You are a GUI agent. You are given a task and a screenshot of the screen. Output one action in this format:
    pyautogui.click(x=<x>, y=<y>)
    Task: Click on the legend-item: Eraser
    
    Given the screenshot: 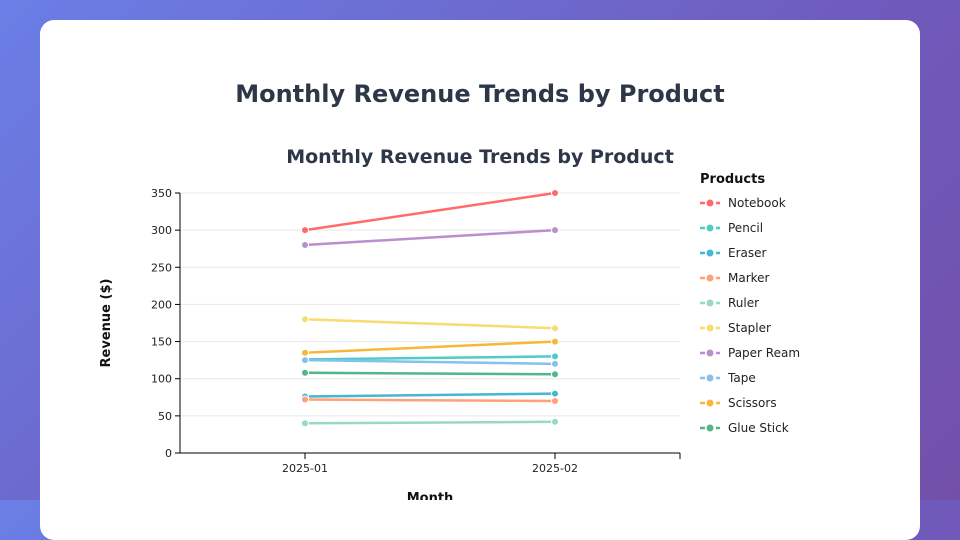 What is the action you would take?
    pyautogui.click(x=733, y=253)
    